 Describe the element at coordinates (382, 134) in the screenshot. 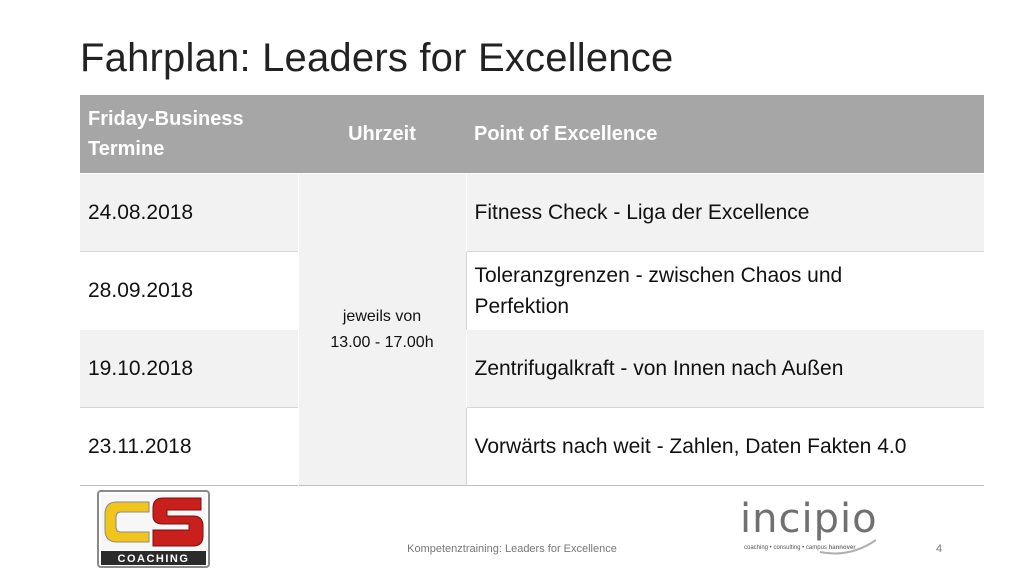

I see `header-uhrzeit: Uhrzeit` at that location.